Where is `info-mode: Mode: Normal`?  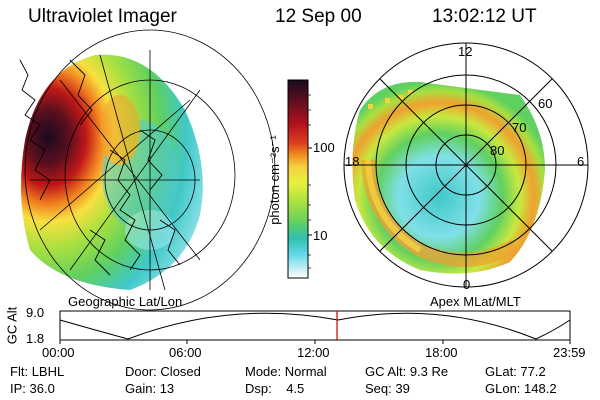 info-mode: Mode: Normal is located at coordinates (286, 371).